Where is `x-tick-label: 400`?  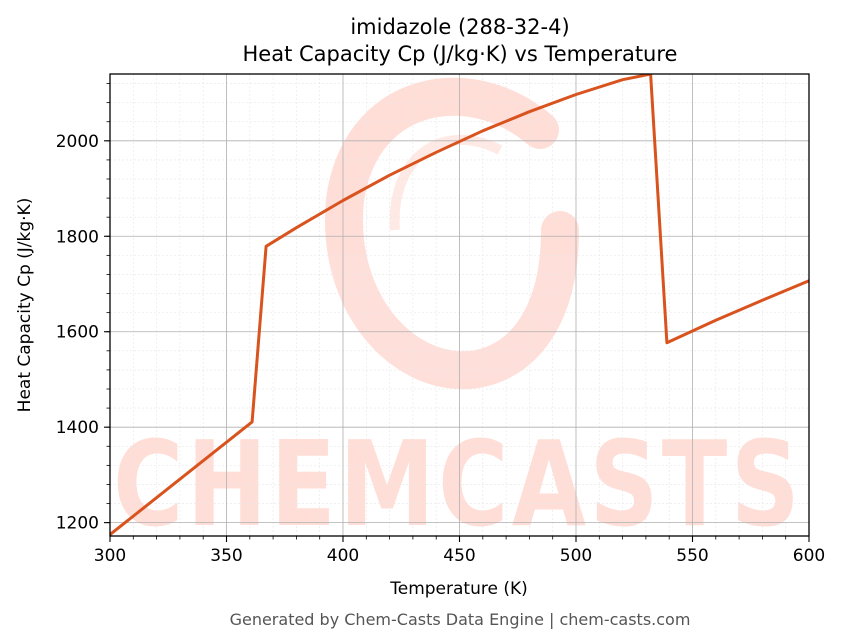 x-tick-label: 400 is located at coordinates (343, 556).